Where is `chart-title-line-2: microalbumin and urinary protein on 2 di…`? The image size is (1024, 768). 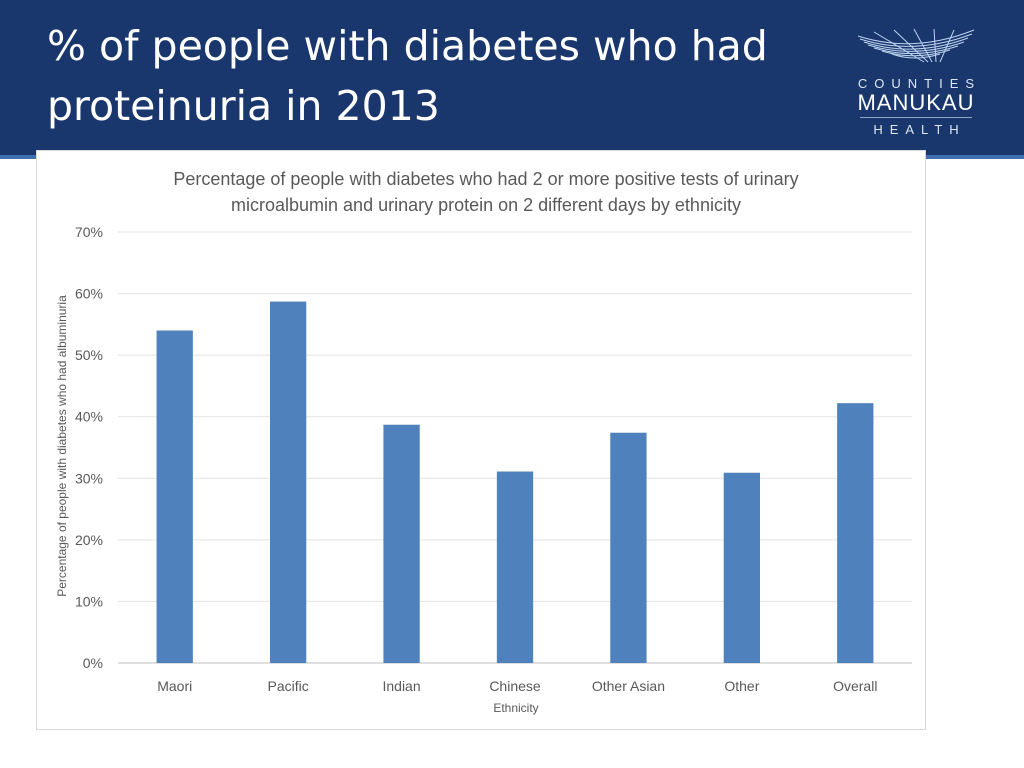
chart-title-line-2: microalbumin and urinary protein on 2 di… is located at coordinates (486, 205).